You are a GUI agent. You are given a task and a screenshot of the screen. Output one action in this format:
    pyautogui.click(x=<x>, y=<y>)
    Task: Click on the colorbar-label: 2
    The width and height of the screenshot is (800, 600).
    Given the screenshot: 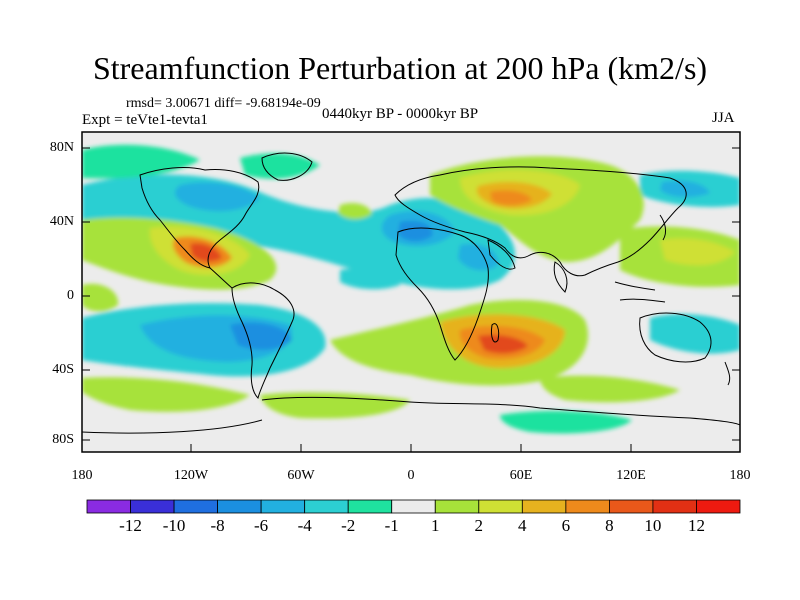 What is the action you would take?
    pyautogui.click(x=479, y=525)
    